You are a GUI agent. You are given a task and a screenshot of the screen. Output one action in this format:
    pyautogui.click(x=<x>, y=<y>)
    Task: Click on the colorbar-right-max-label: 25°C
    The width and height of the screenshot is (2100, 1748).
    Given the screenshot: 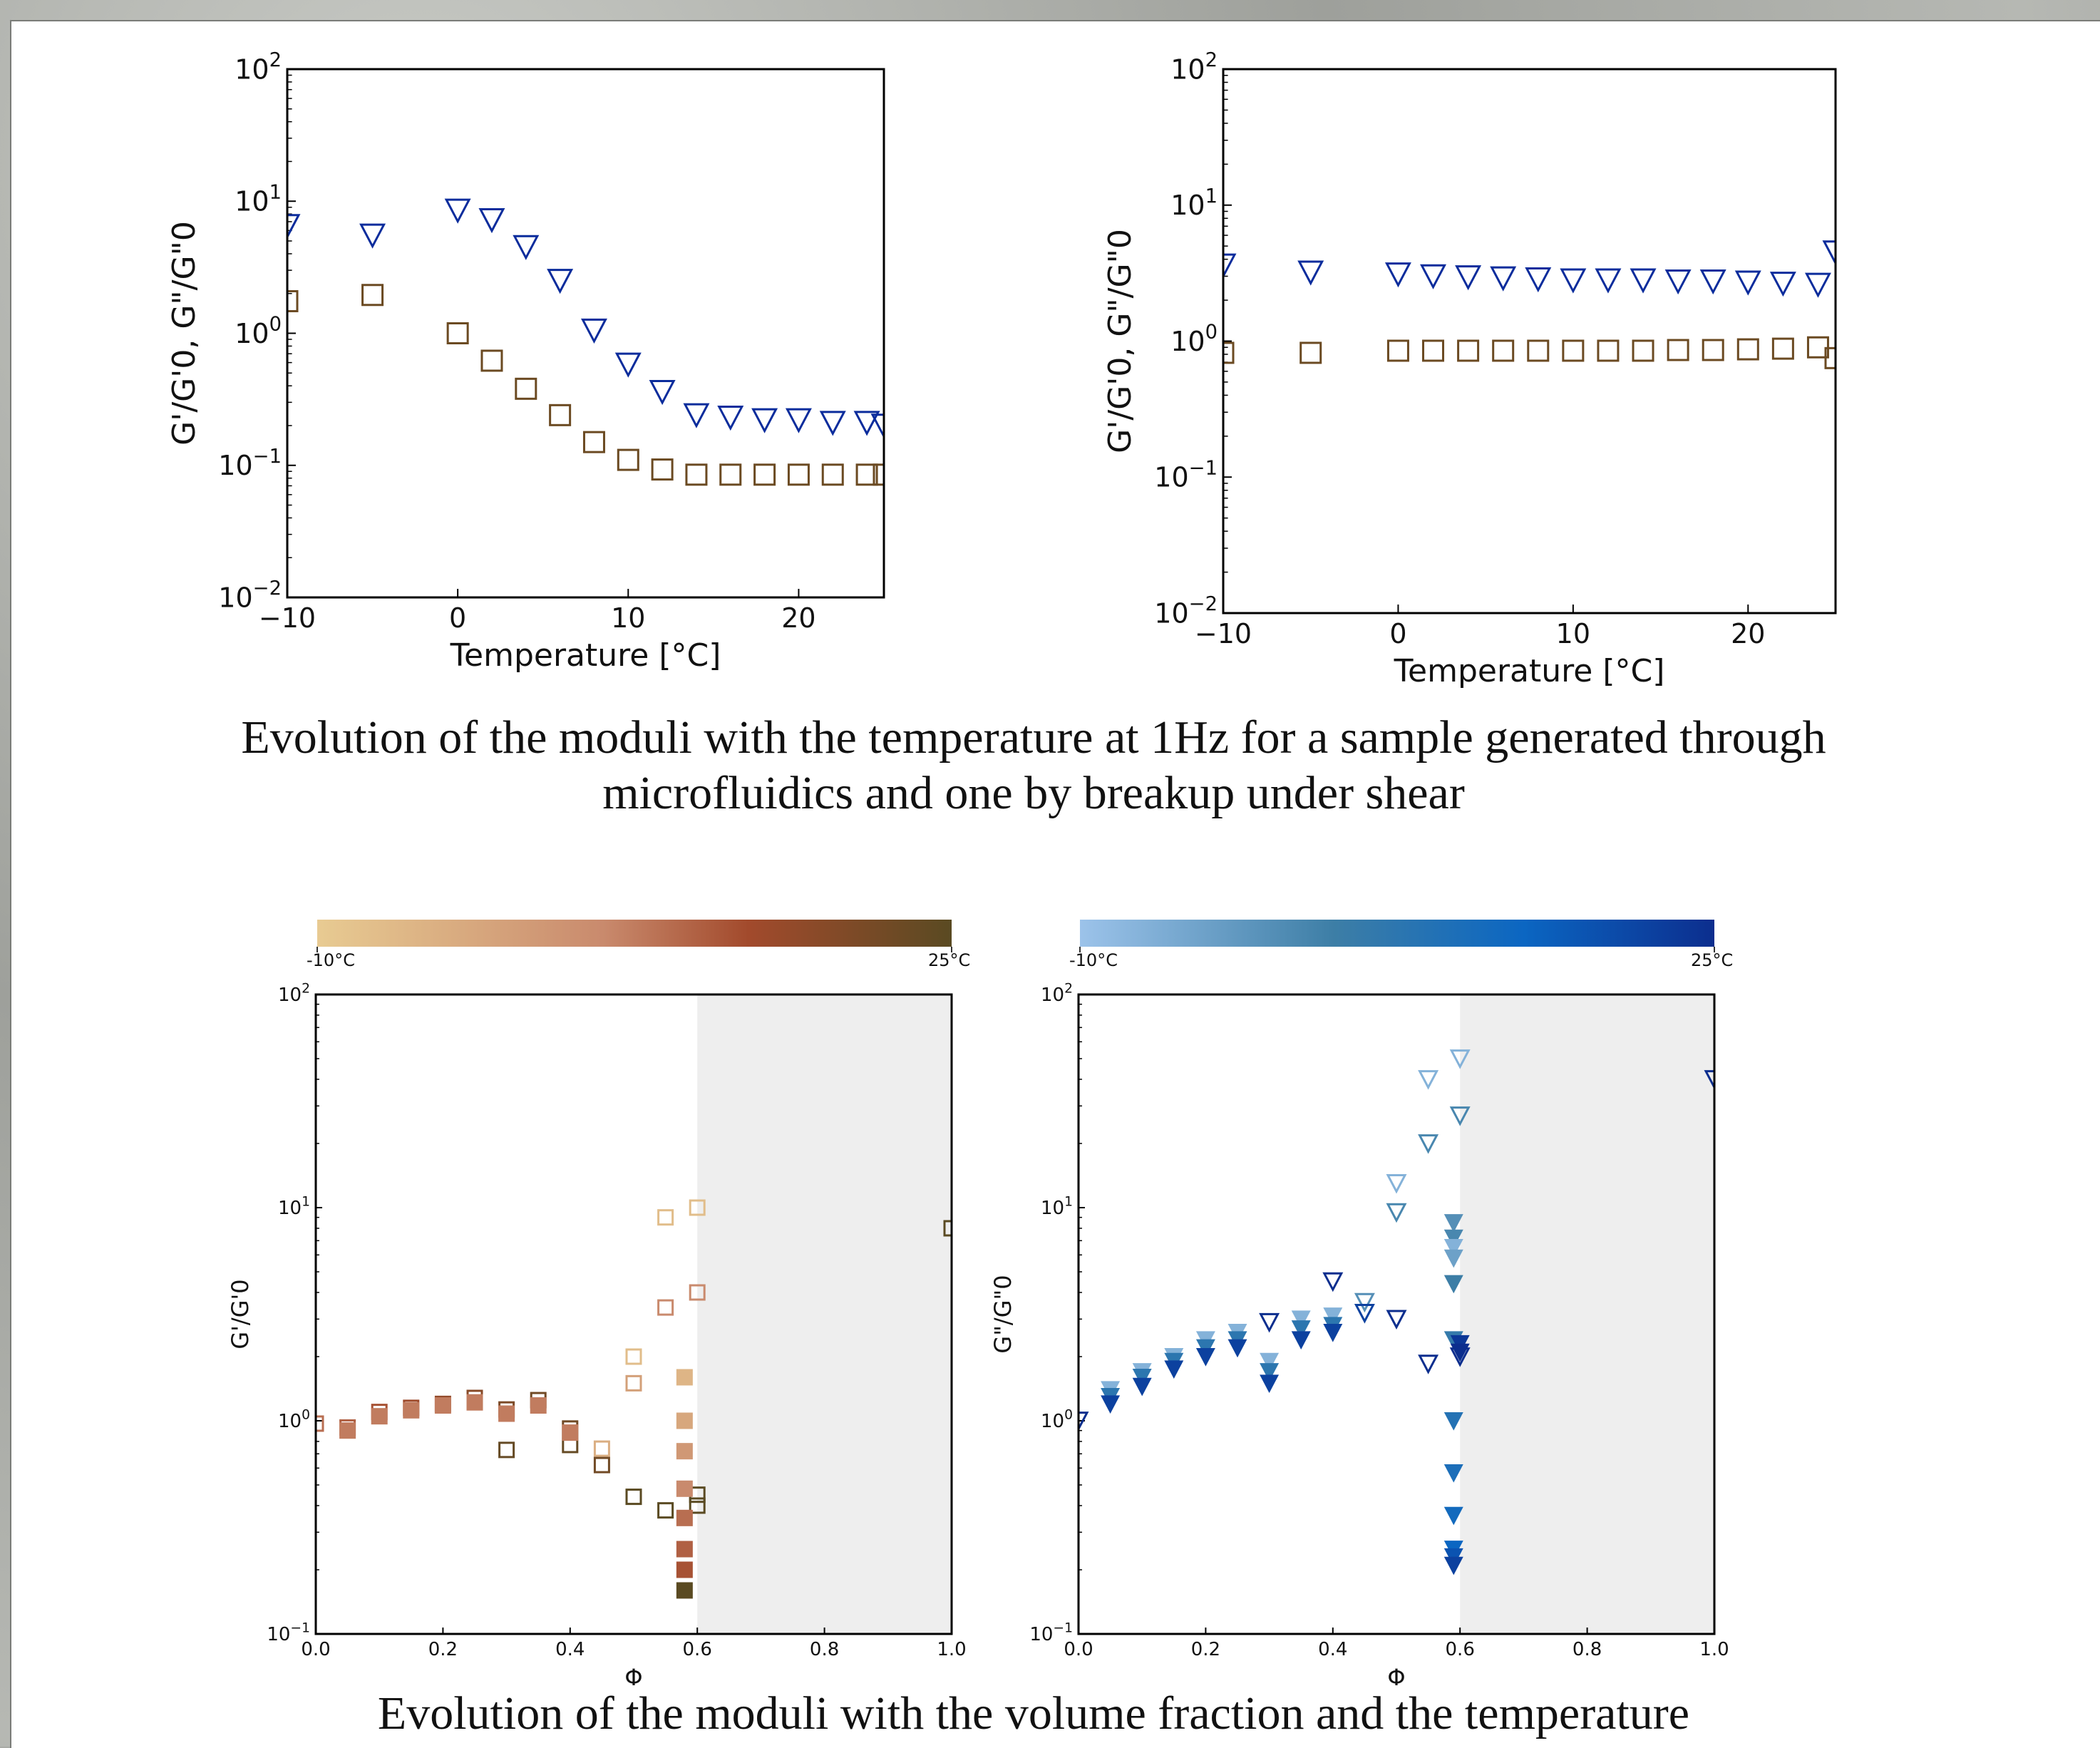 What is the action you would take?
    pyautogui.click(x=1712, y=960)
    